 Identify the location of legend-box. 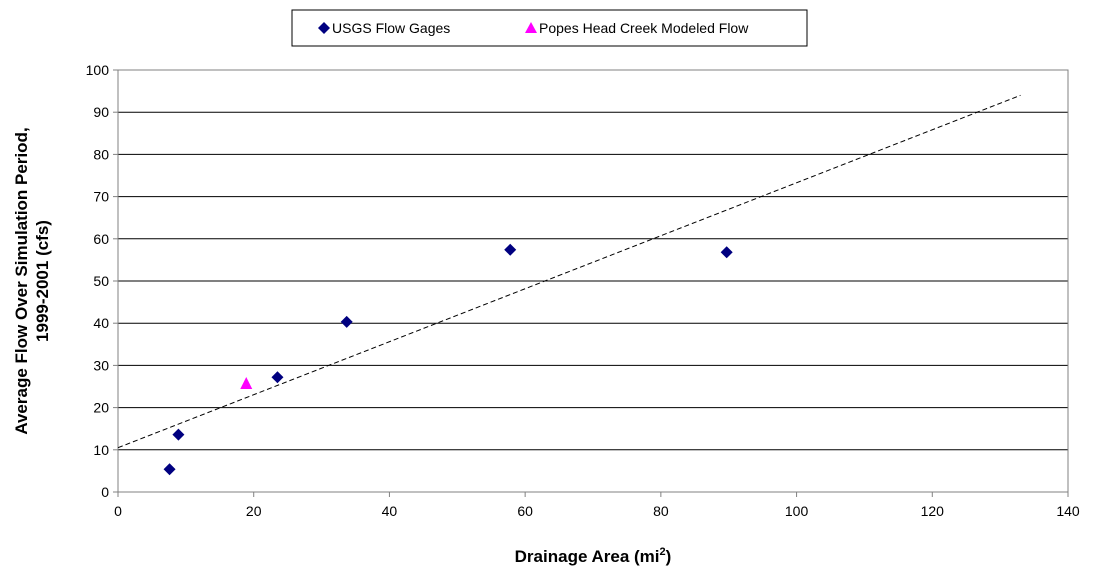
(549, 28).